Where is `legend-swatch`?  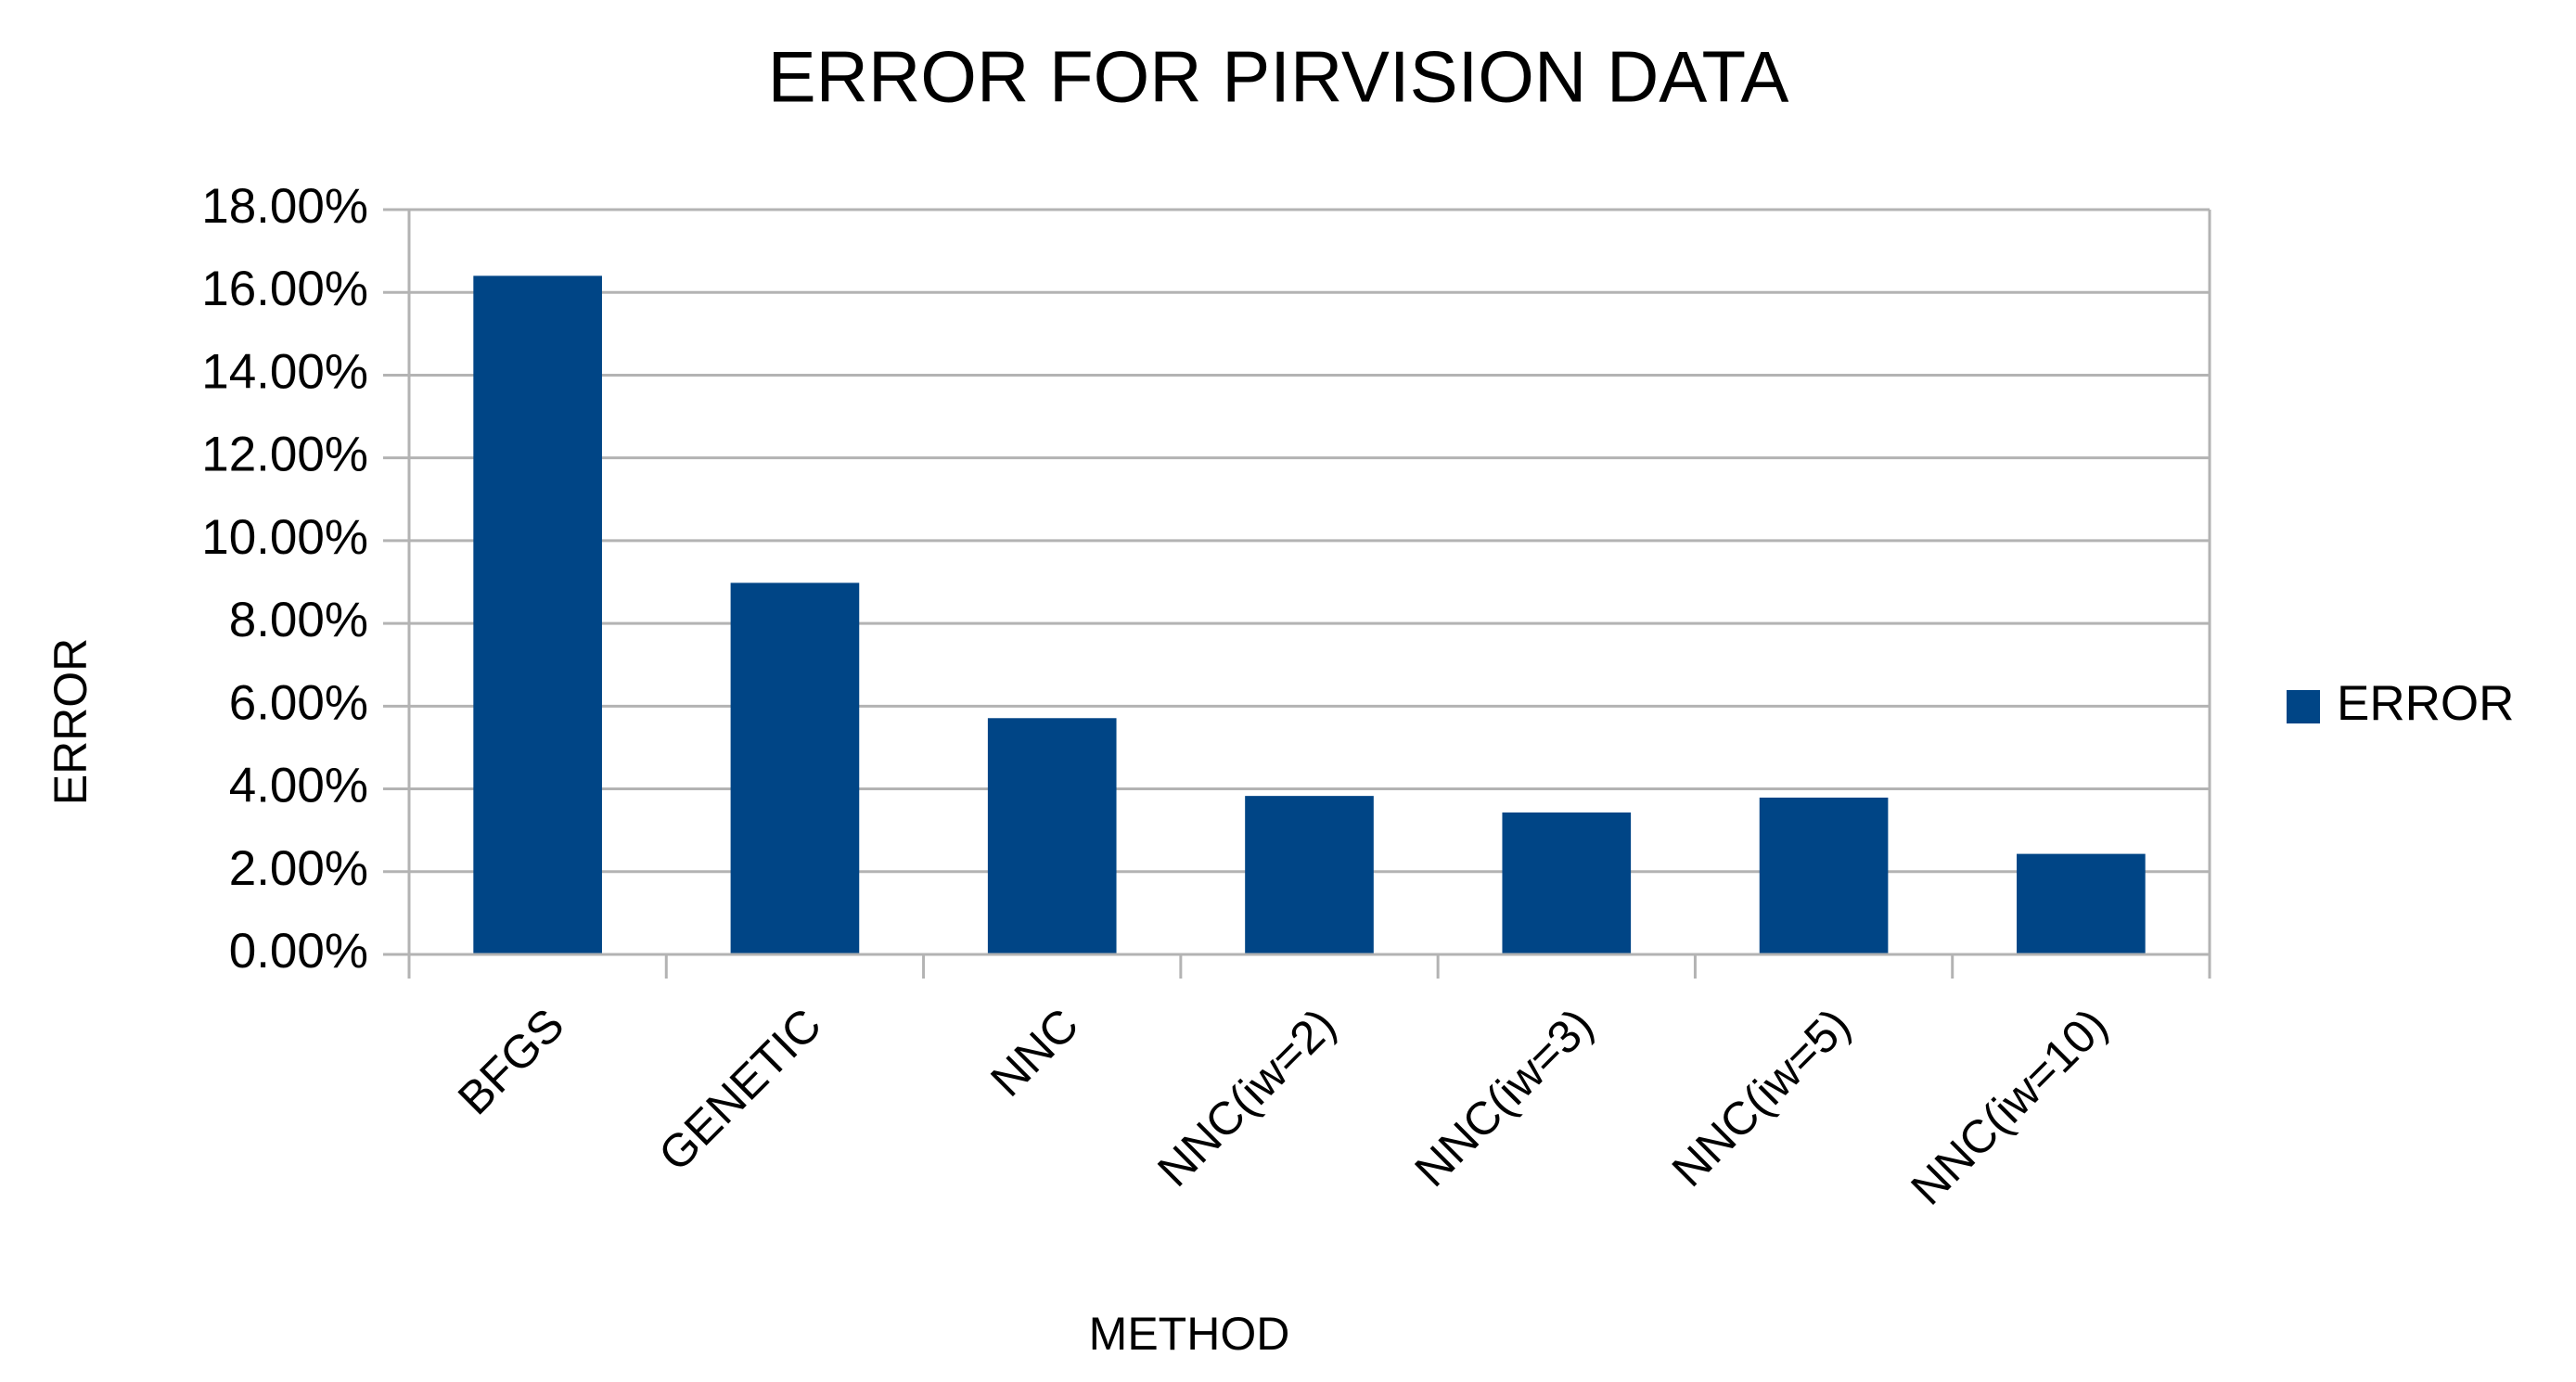 legend-swatch is located at coordinates (2303, 706).